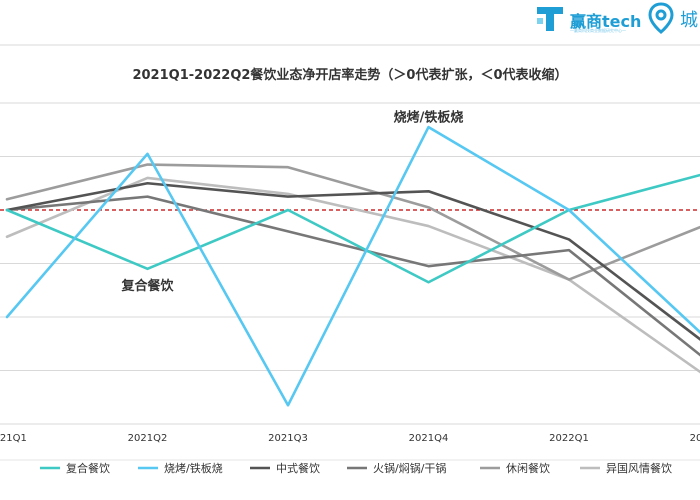 Image resolution: width=700 pixels, height=500 pixels. Describe the element at coordinates (661, 18) in the screenshot. I see `location-pin-icon` at that location.